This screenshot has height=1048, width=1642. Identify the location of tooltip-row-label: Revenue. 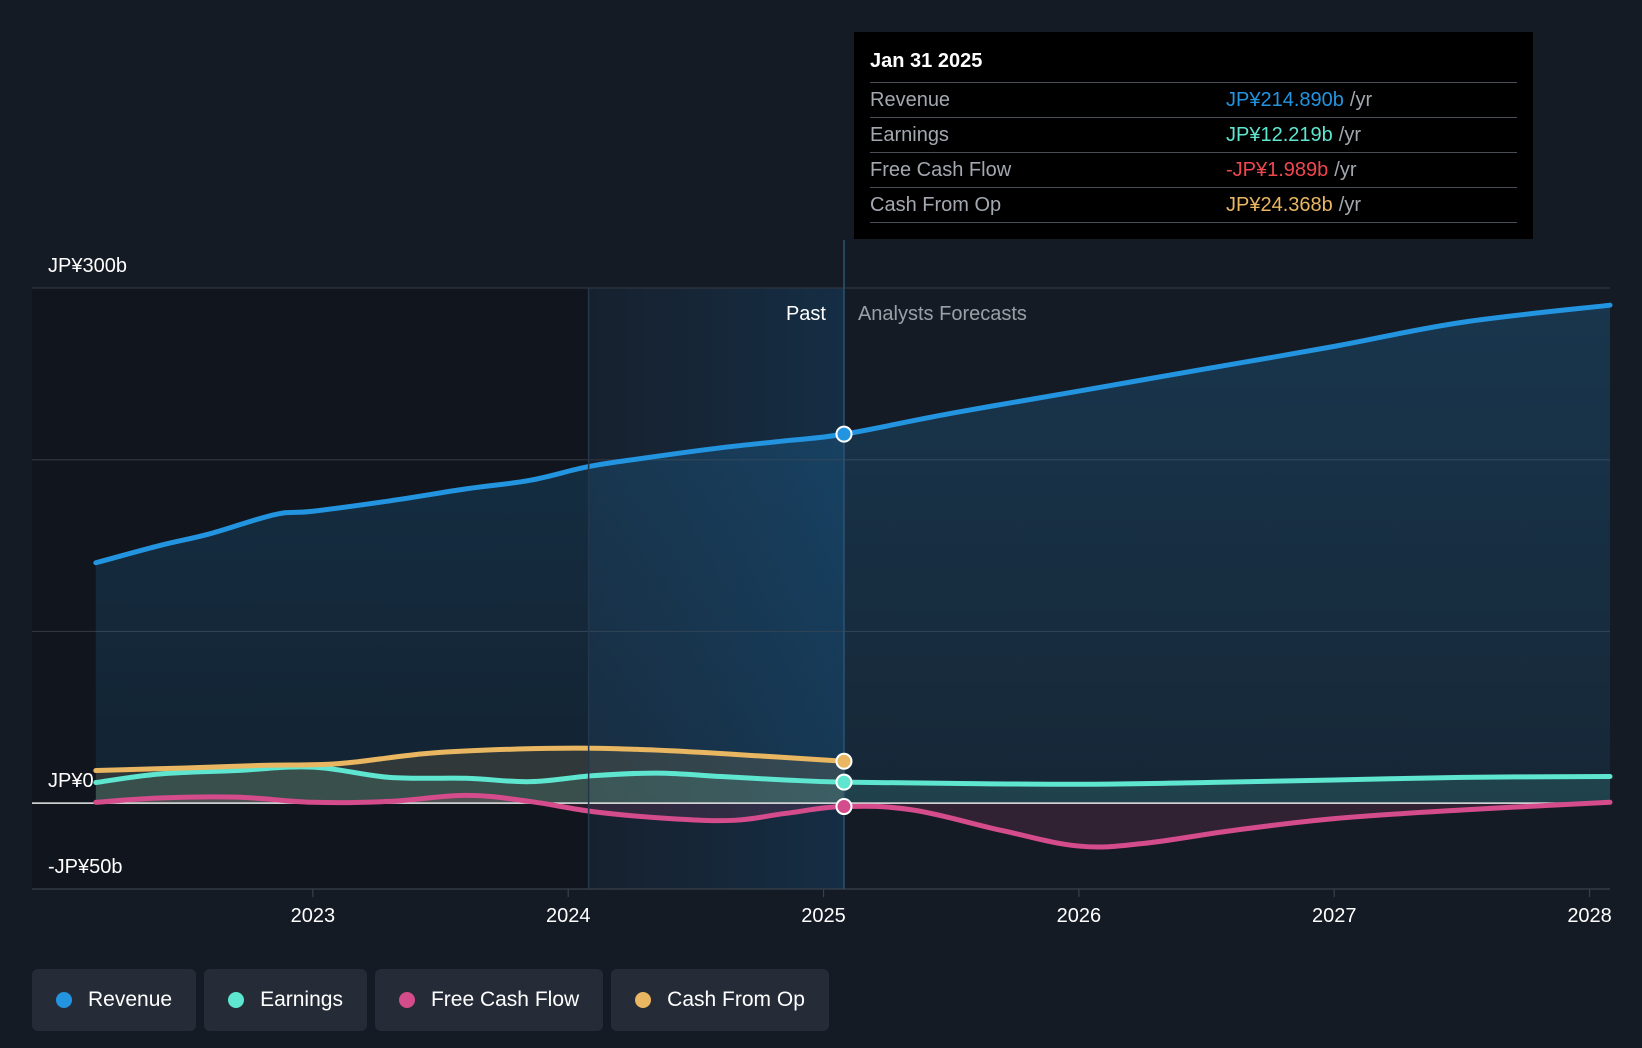
(910, 100).